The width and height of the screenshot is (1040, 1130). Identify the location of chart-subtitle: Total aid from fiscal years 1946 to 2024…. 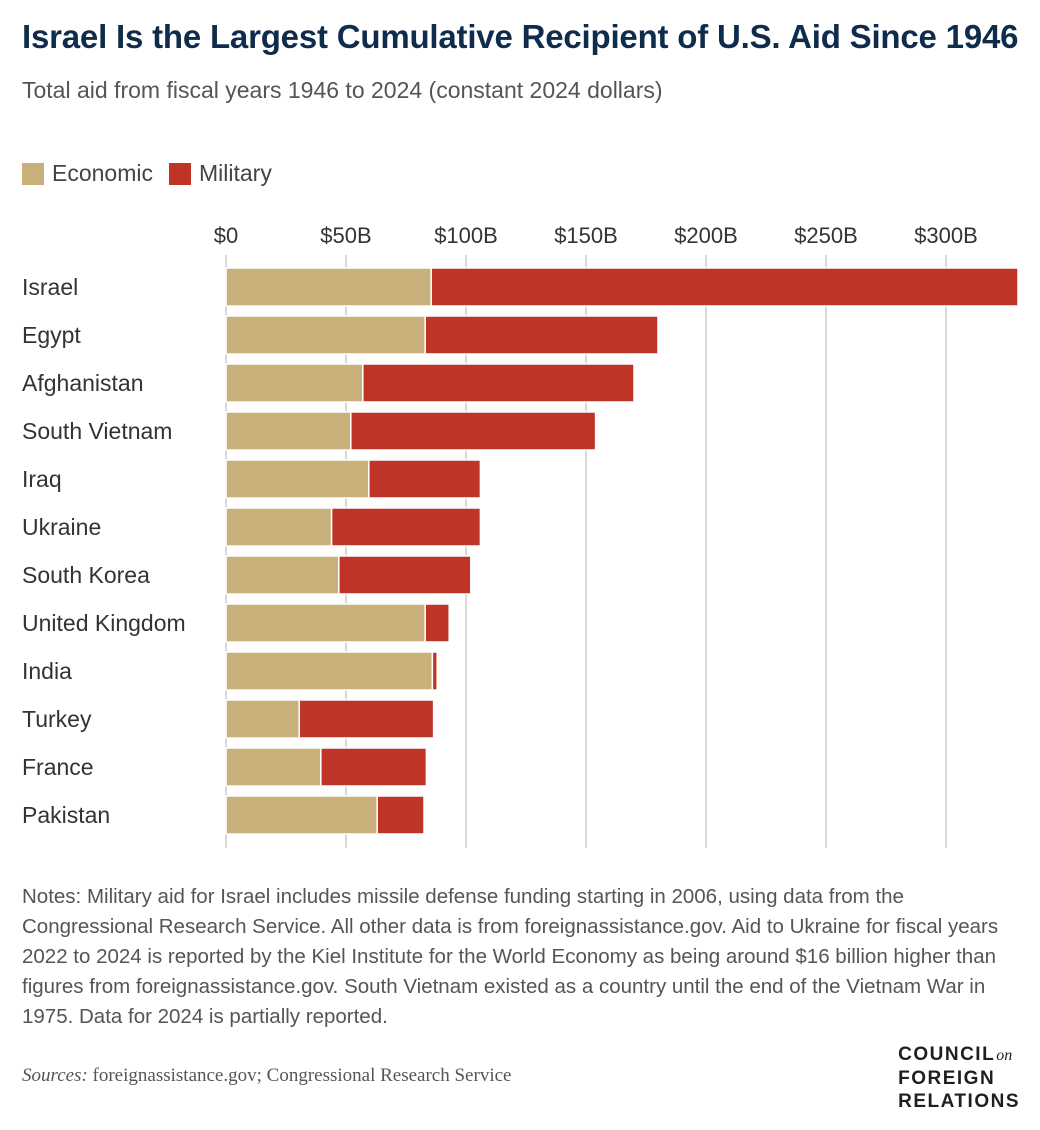
(342, 90).